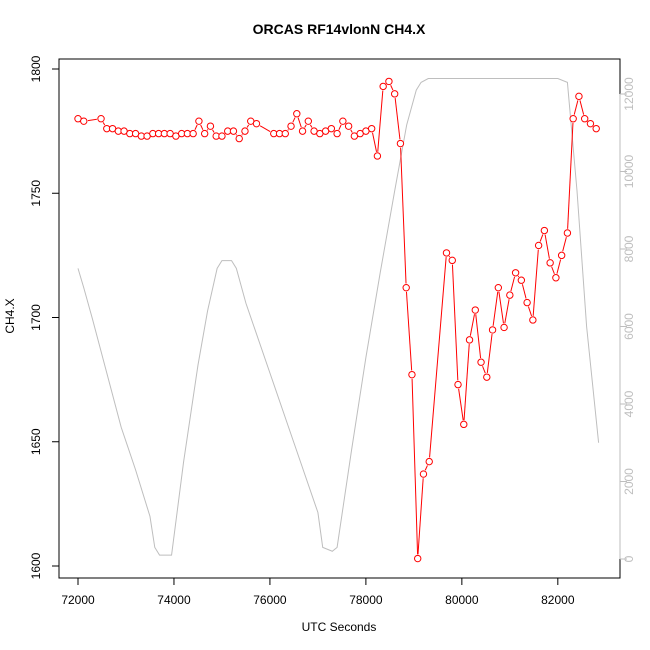 Image resolution: width=650 pixels, height=650 pixels. What do you see at coordinates (174, 600) in the screenshot?
I see `x-tick-label: 74000` at bounding box center [174, 600].